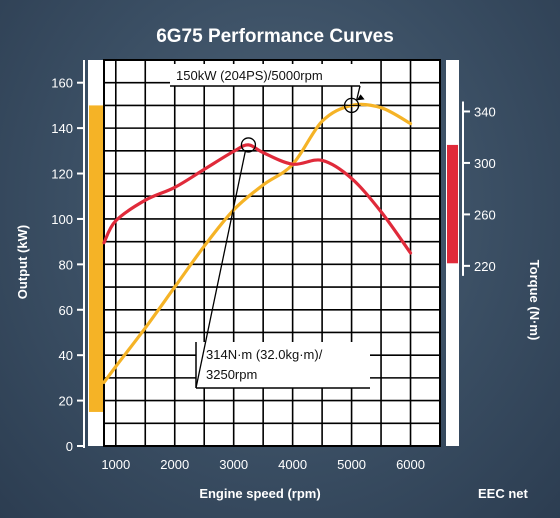 The height and width of the screenshot is (518, 560). Describe the element at coordinates (62, 219) in the screenshot. I see `y-left-tick-label: 100` at that location.